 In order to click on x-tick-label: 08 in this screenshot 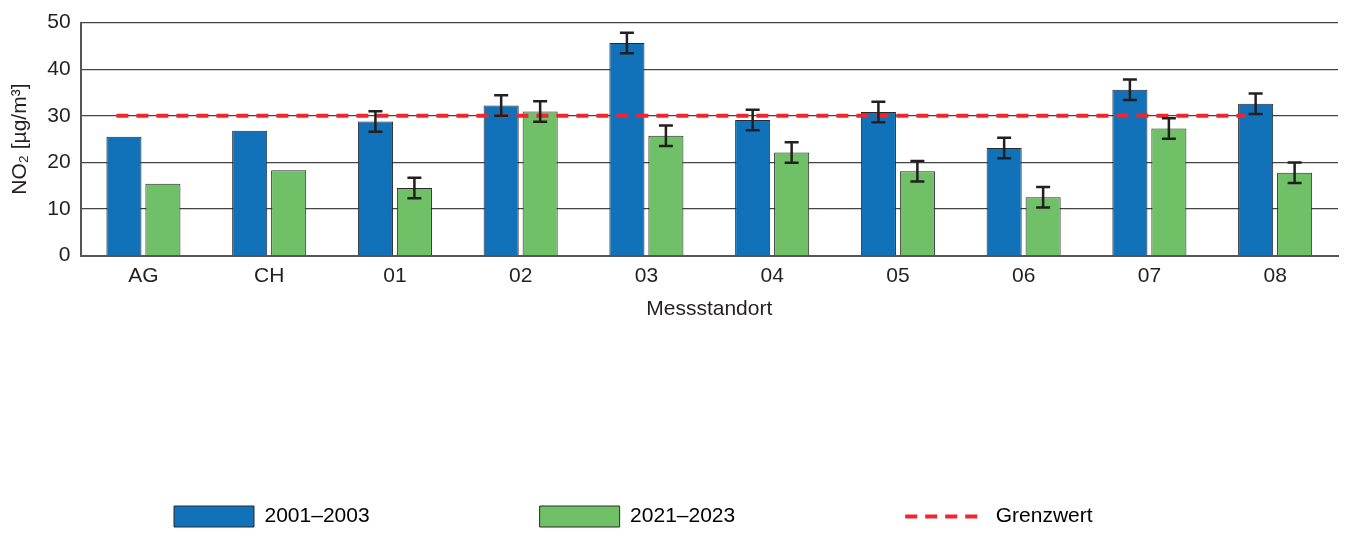, I will do `click(1275, 274)`.